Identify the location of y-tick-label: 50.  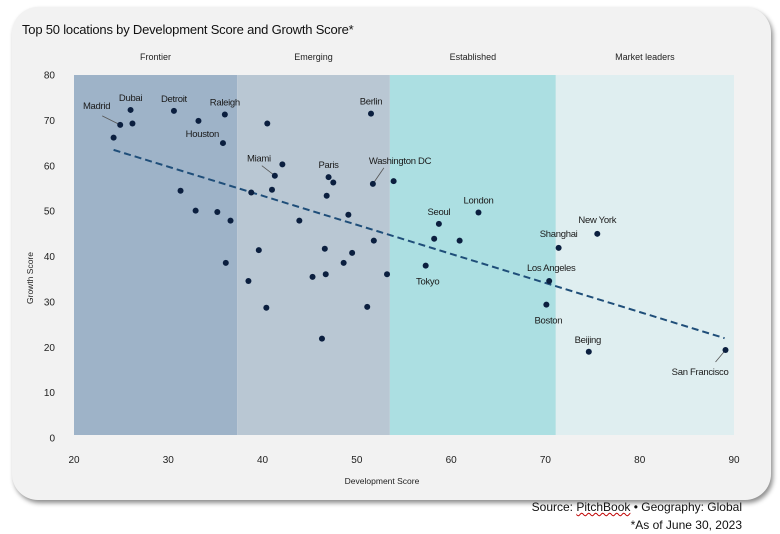
(50, 212).